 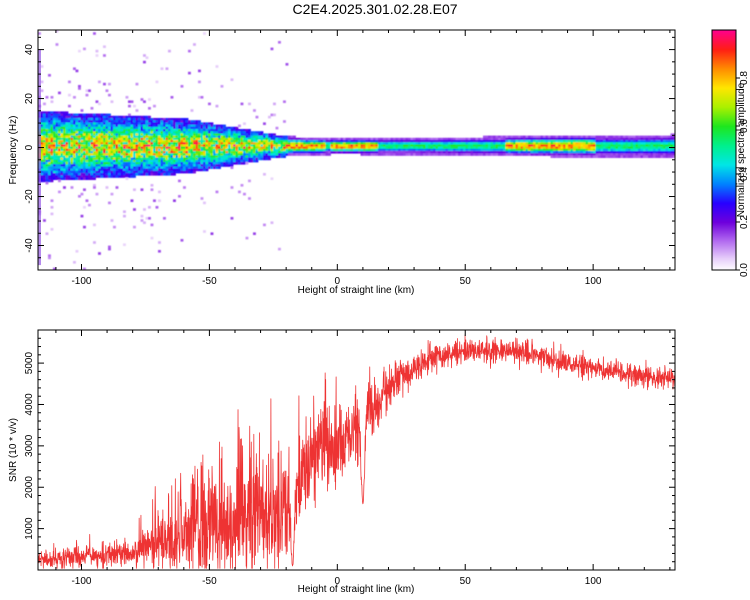 I want to click on heatmap-cell-1943, so click(x=197, y=167).